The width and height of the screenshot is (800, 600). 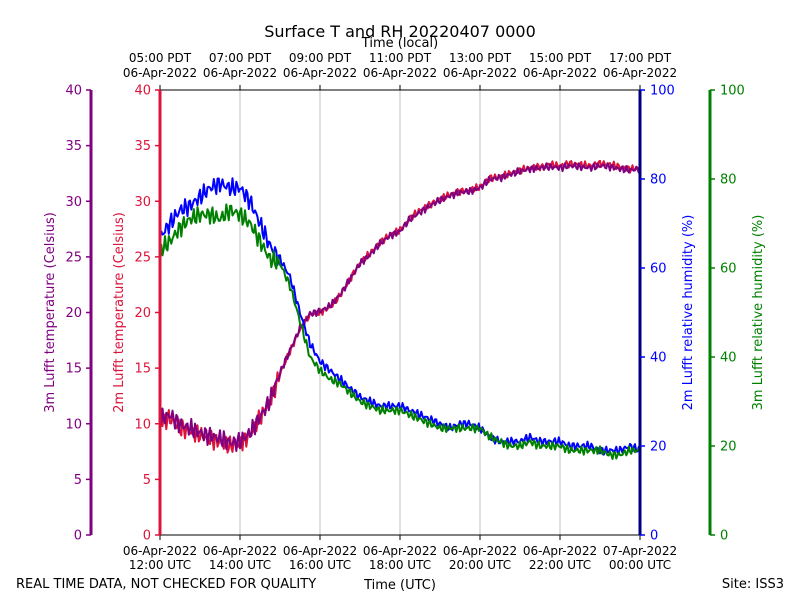 What do you see at coordinates (119, 312) in the screenshot?
I see `y-axis-label-temp2m: 2m Lufft temperature (Celsius)` at bounding box center [119, 312].